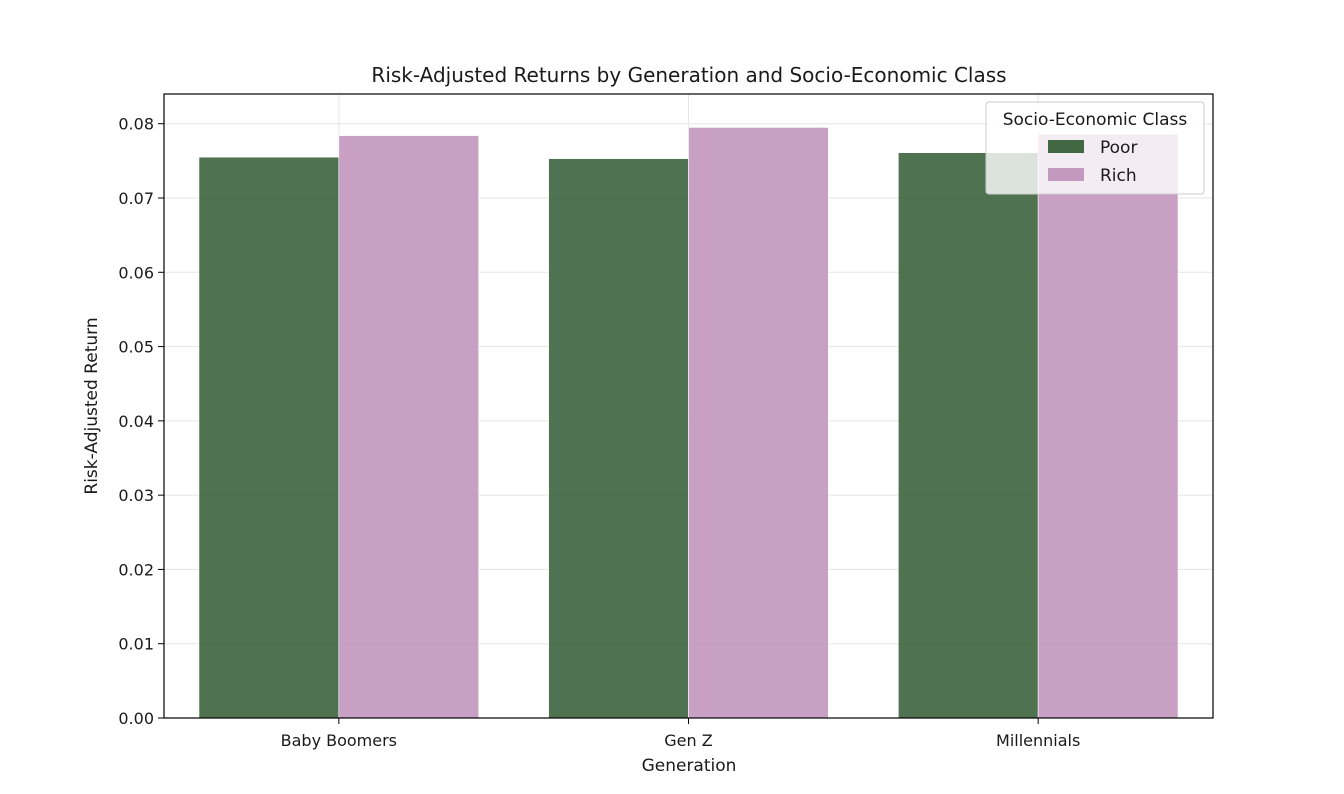  What do you see at coordinates (136, 347) in the screenshot?
I see `y-tick-label: 0.05` at bounding box center [136, 347].